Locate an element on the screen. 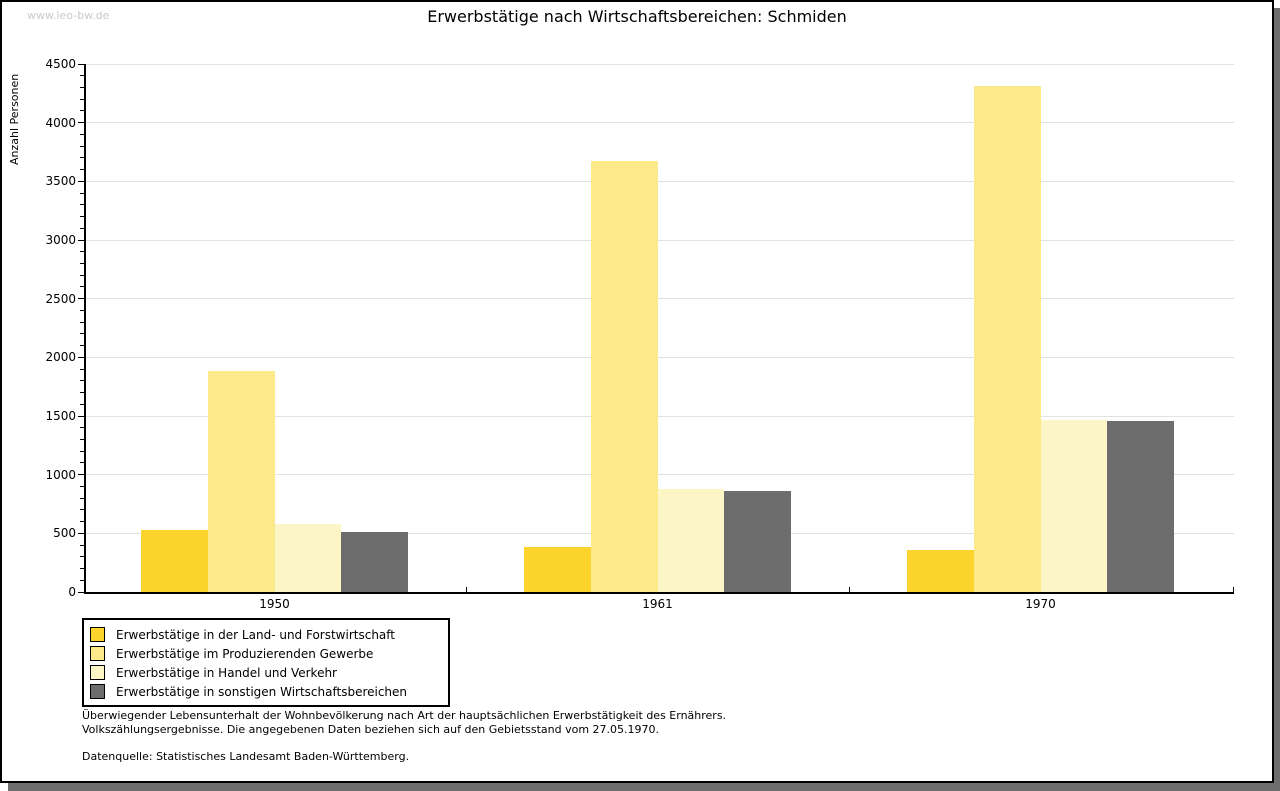 Image resolution: width=1280 pixels, height=791 pixels. y-axis-tick-label: 1500 is located at coordinates (60, 416).